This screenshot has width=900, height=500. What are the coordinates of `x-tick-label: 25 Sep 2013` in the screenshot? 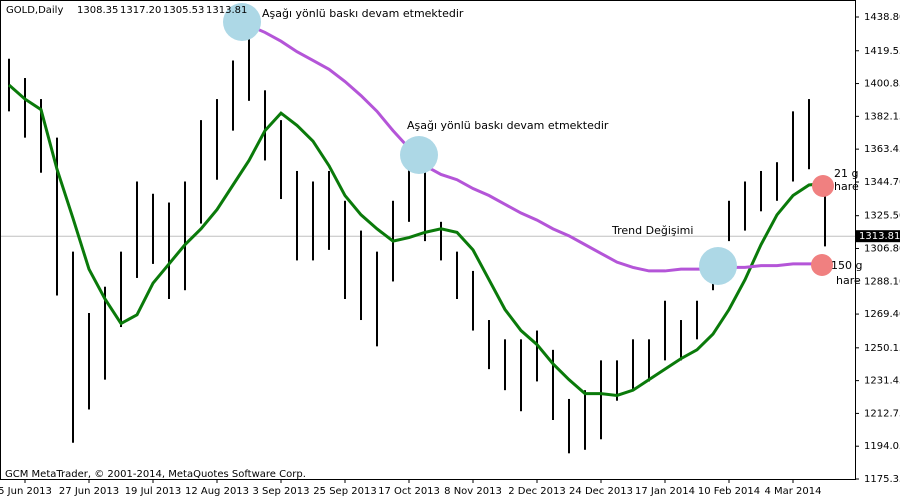 It's located at (344, 491).